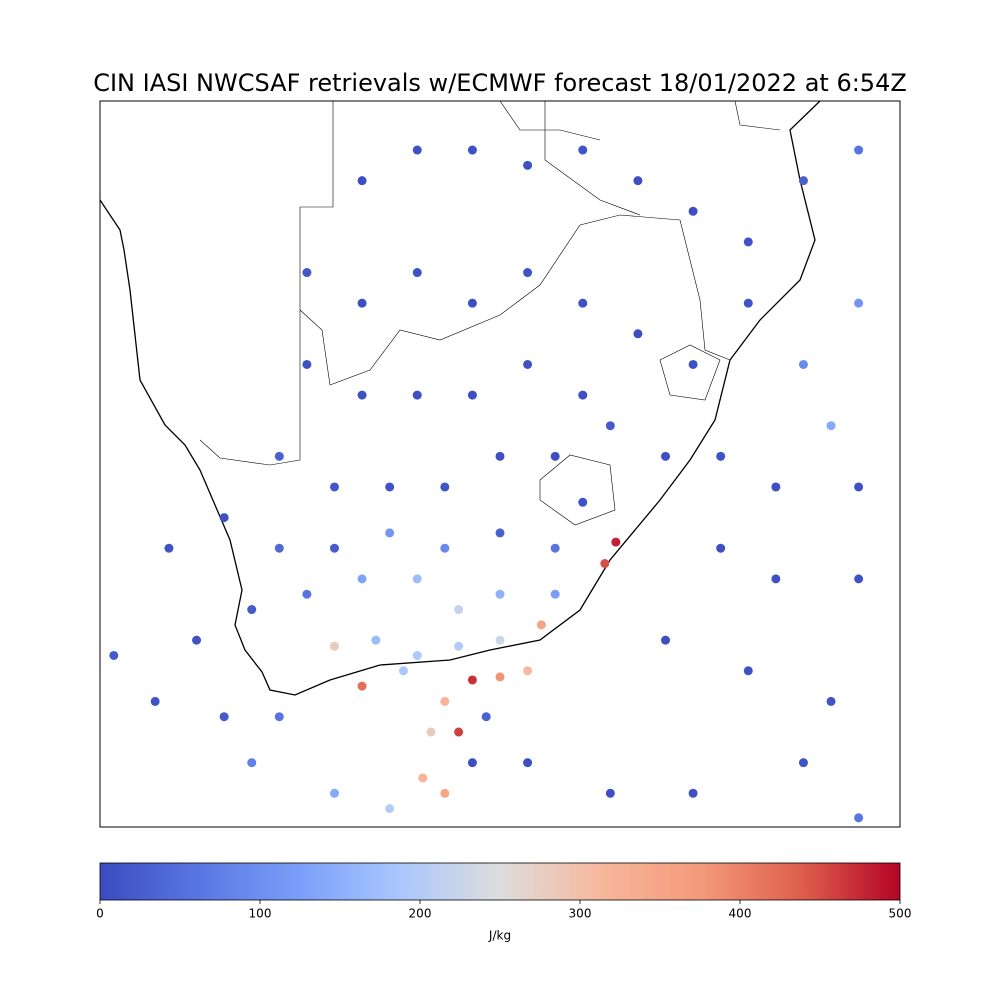 This screenshot has height=1004, width=1000. I want to click on colorbar-tick-label: 0, so click(100, 914).